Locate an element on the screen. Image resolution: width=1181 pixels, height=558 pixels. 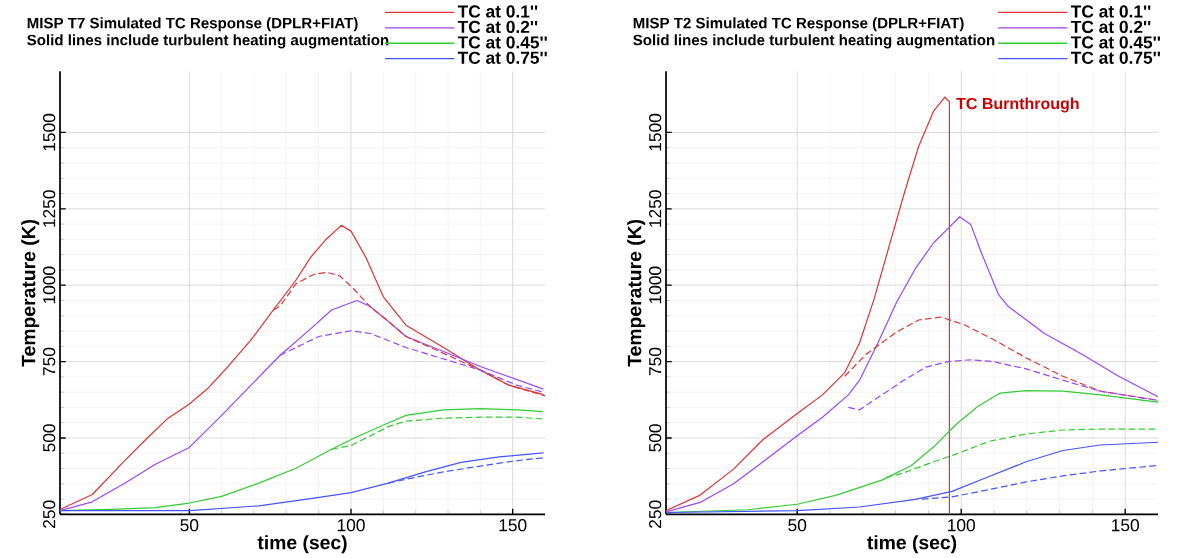
chart-title: MISP T2 Simulated TC Response (DPLR+FIAT) is located at coordinates (798, 24).